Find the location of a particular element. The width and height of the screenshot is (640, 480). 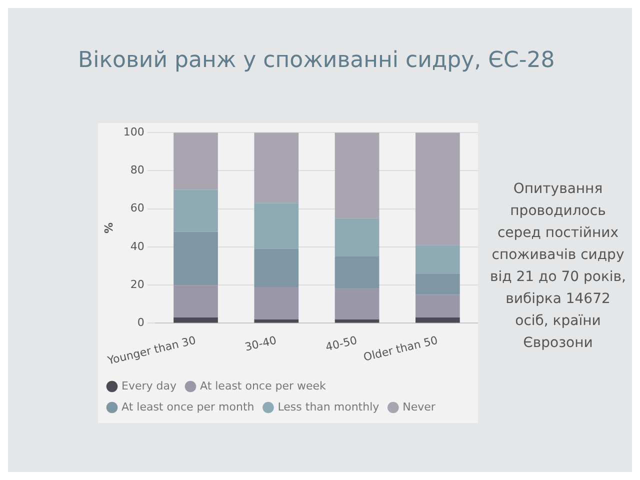

x-tick-label: Older than 50 is located at coordinates (401, 349).